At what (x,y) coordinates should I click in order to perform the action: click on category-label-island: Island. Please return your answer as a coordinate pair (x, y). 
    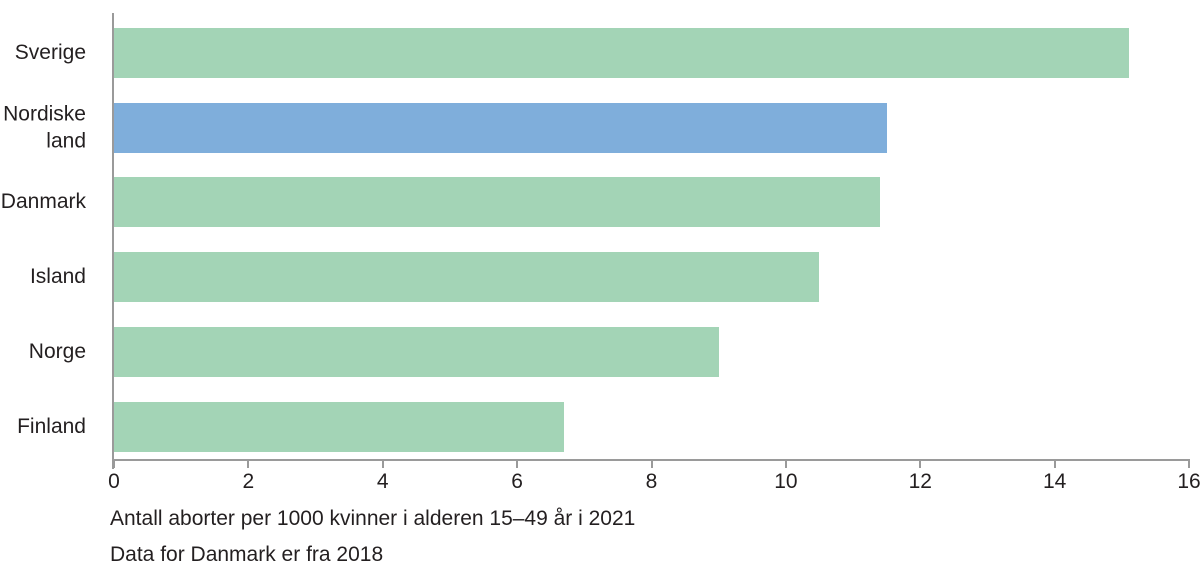
    Looking at the image, I should click on (57, 277).